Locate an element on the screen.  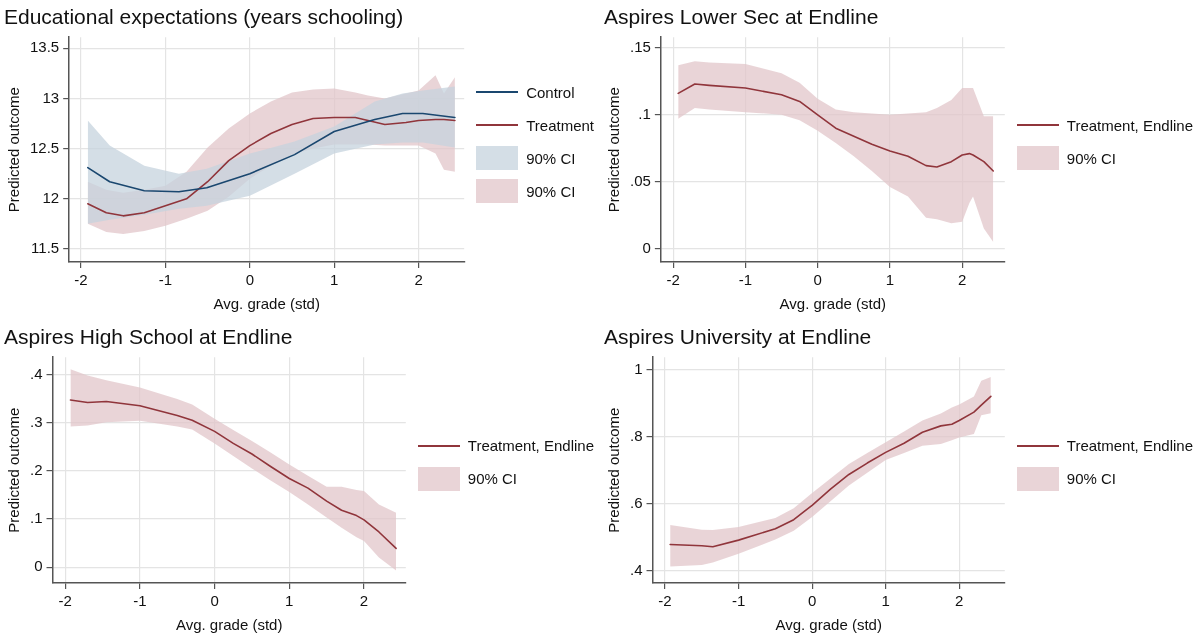
y-tick-label: .8 is located at coordinates (636, 436).